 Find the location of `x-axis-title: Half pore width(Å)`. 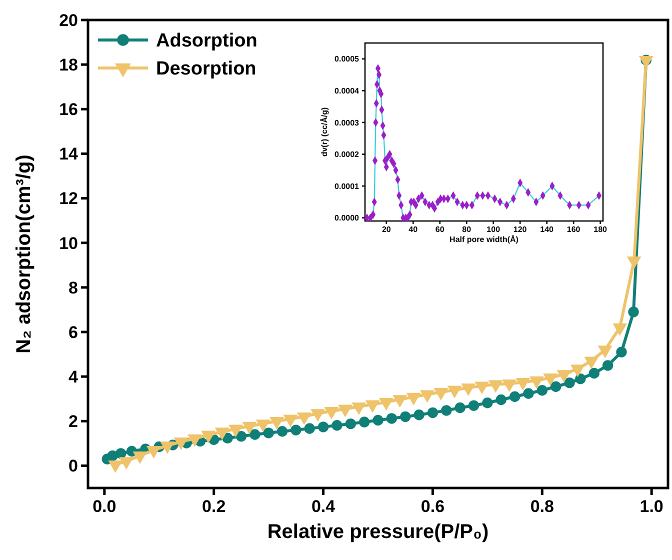

x-axis-title: Half pore width(Å) is located at coordinates (484, 239).